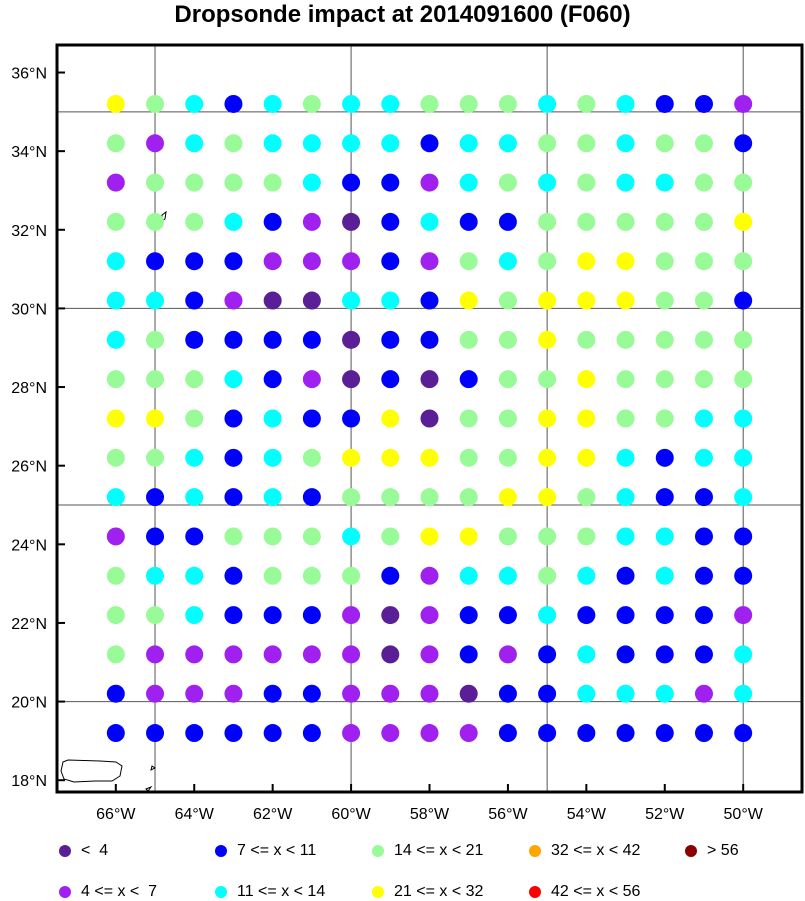 This screenshot has height=901, width=805. What do you see at coordinates (195, 814) in the screenshot?
I see `x-tick-label: 64°W` at bounding box center [195, 814].